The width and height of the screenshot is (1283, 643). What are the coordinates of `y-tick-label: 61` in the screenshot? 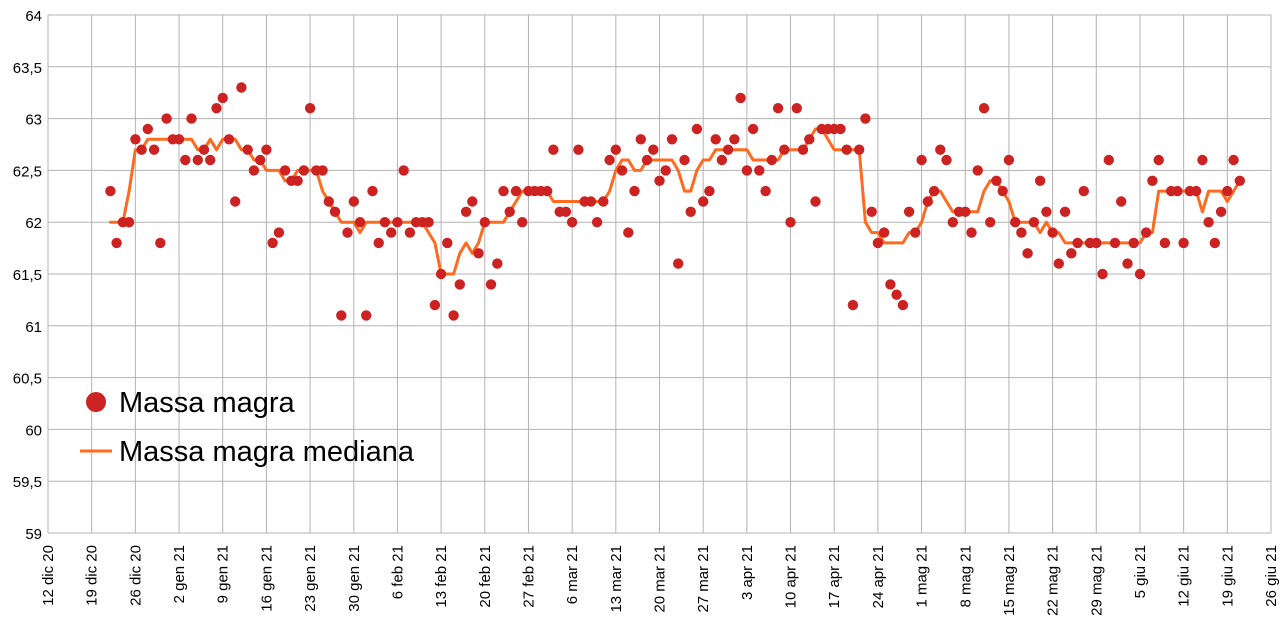 It's located at (33, 327).